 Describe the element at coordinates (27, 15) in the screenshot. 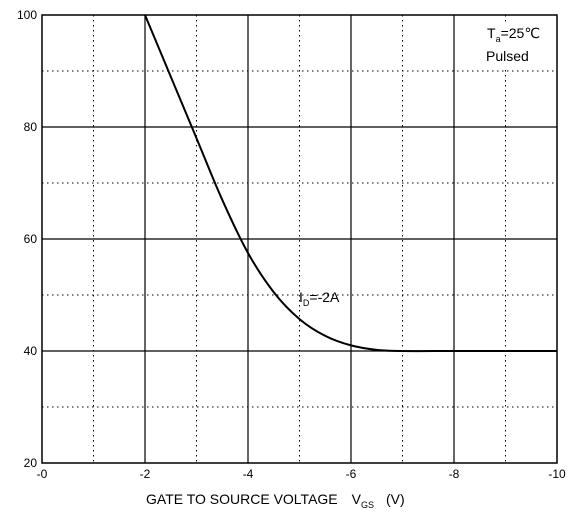

I see `y-tick-label: 100` at that location.